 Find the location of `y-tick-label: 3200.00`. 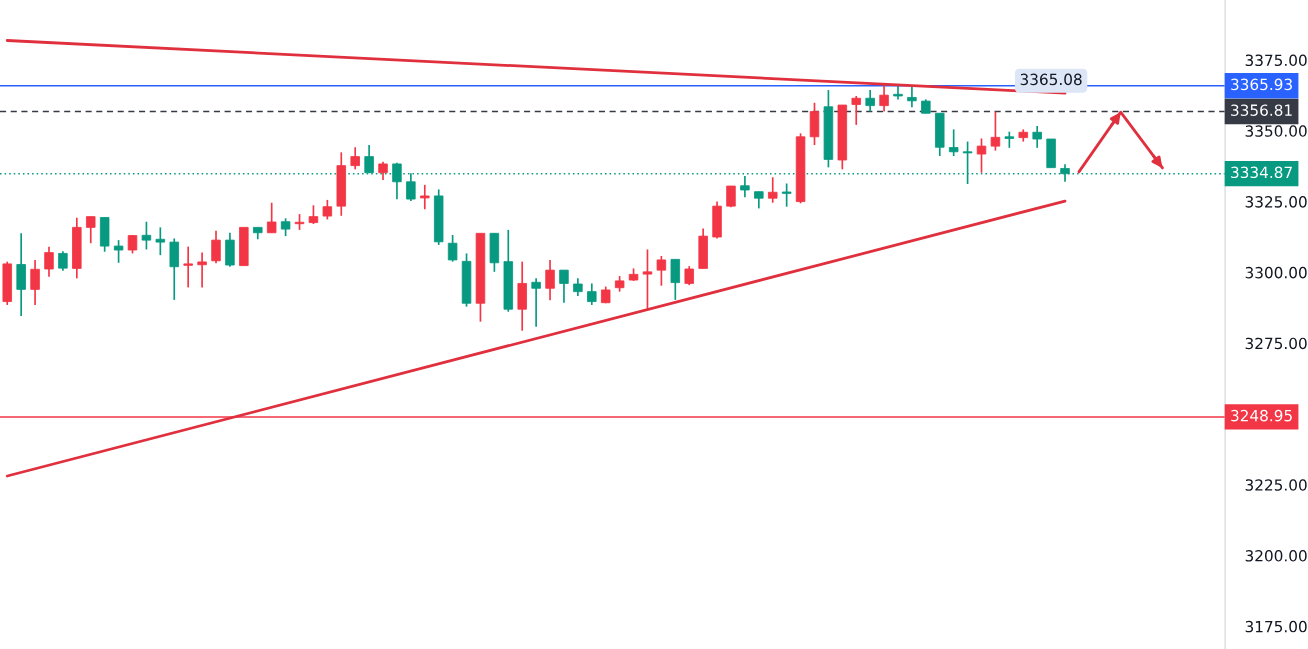

y-tick-label: 3200.00 is located at coordinates (1276, 556).